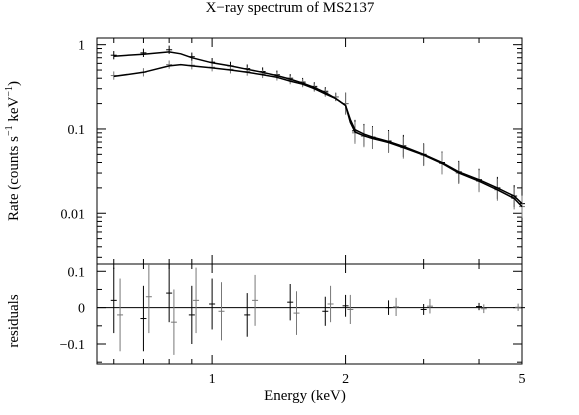  I want to click on spectrum-y-axis-label: Rate (counts s−1 keV−1), so click(13, 151).